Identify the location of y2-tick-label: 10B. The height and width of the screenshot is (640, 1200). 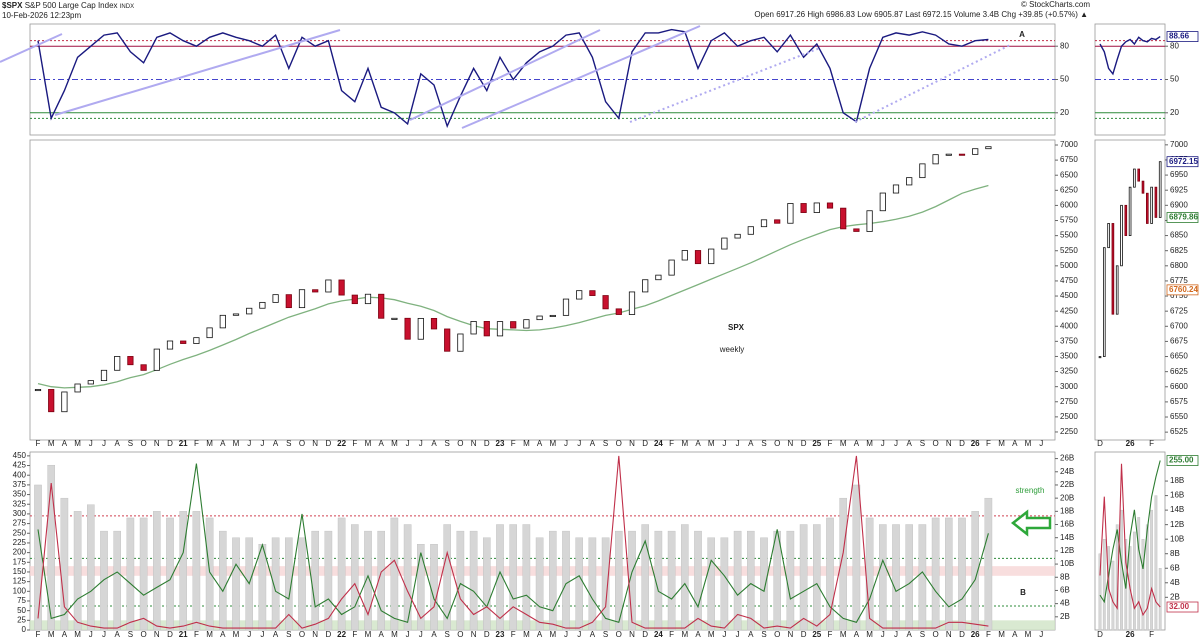
(1177, 538).